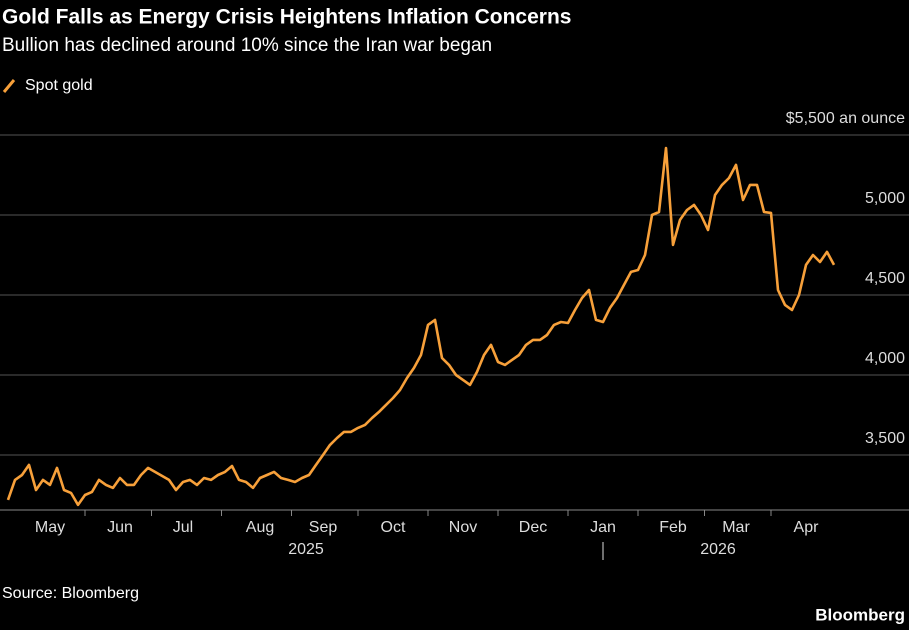 Image resolution: width=909 pixels, height=630 pixels. I want to click on brand: Bloomberg, so click(860, 614).